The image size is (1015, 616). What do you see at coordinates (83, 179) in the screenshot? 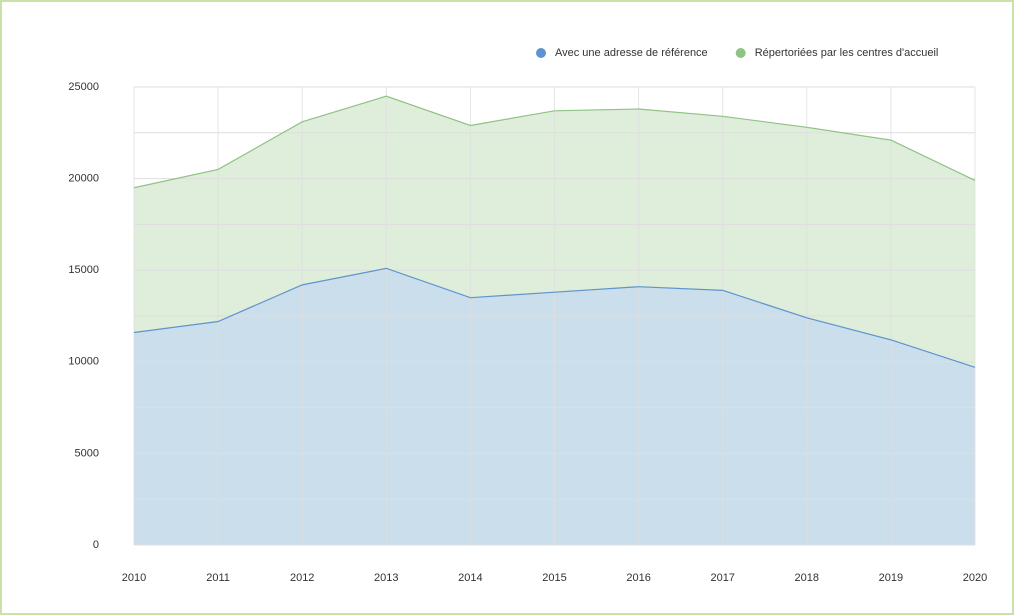
I see `y-tick-label: 20000` at bounding box center [83, 179].